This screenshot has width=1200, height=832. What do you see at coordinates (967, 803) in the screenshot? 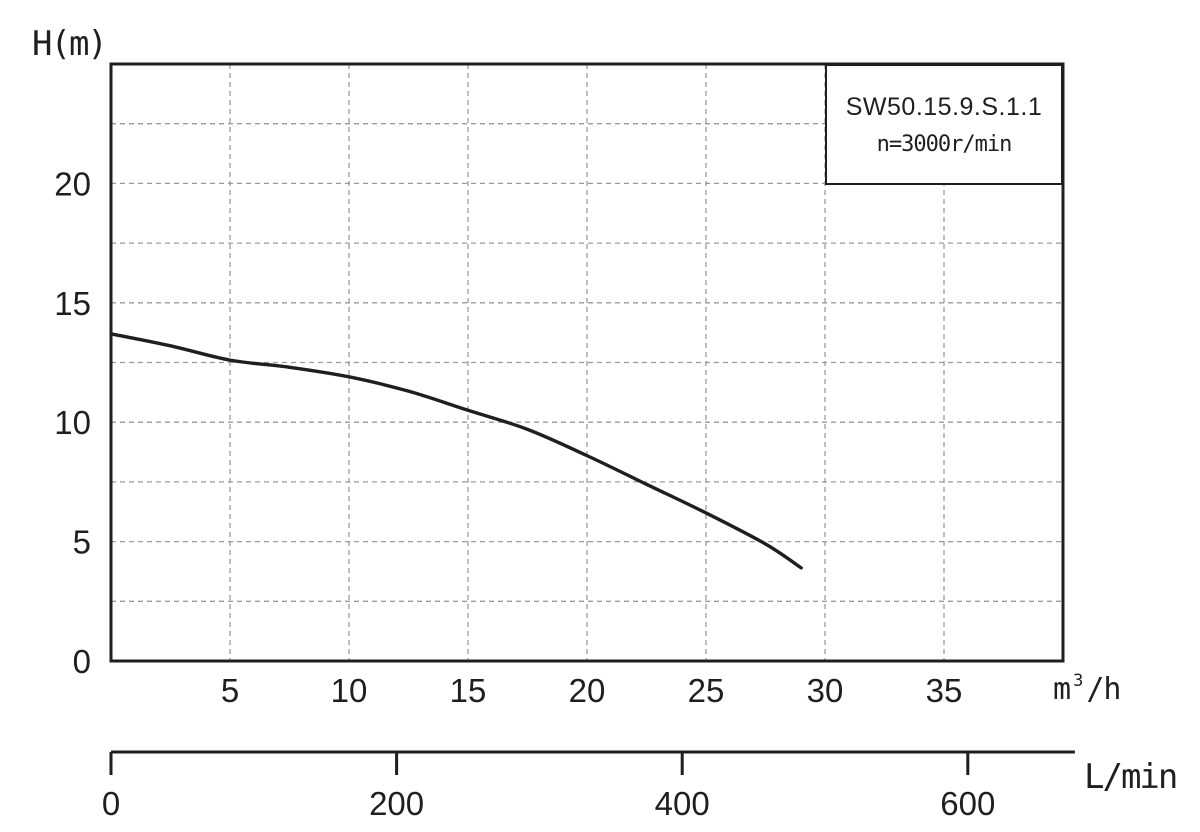
I see `lmin-tick-label: 600` at bounding box center [967, 803].